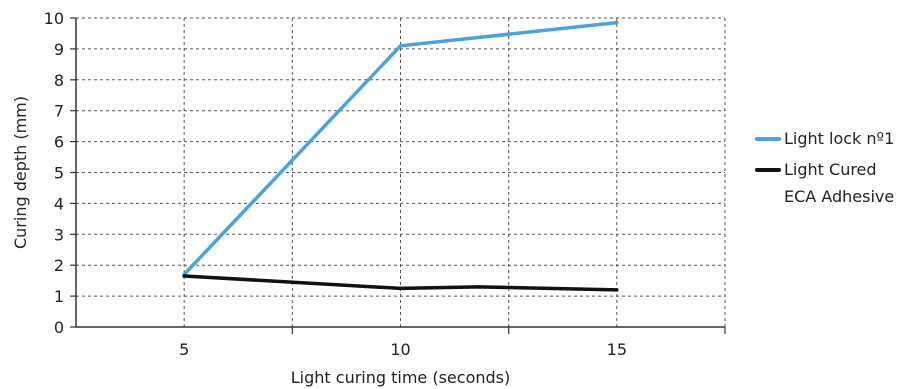 The width and height of the screenshot is (919, 389). What do you see at coordinates (839, 183) in the screenshot?
I see `legend-label-2: Light Cured ECA Adhesive` at bounding box center [839, 183].